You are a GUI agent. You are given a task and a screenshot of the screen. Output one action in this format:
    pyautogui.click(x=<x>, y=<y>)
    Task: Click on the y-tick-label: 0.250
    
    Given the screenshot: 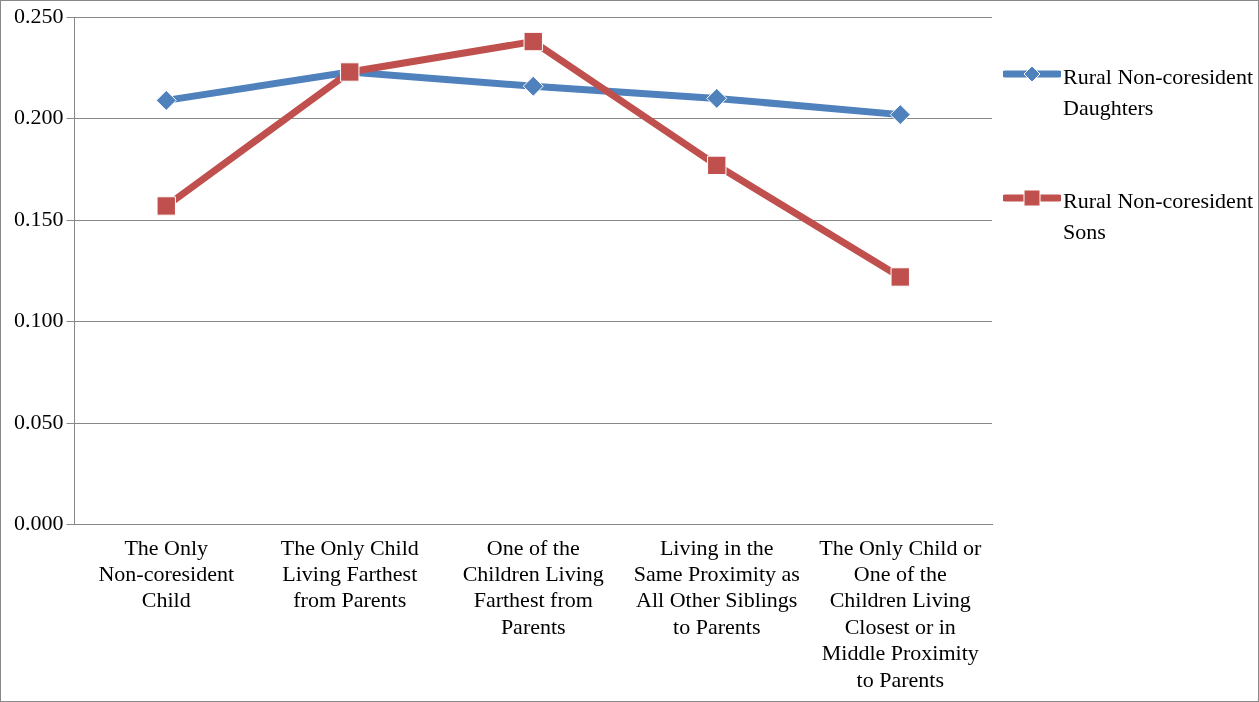 What is the action you would take?
    pyautogui.click(x=39, y=15)
    